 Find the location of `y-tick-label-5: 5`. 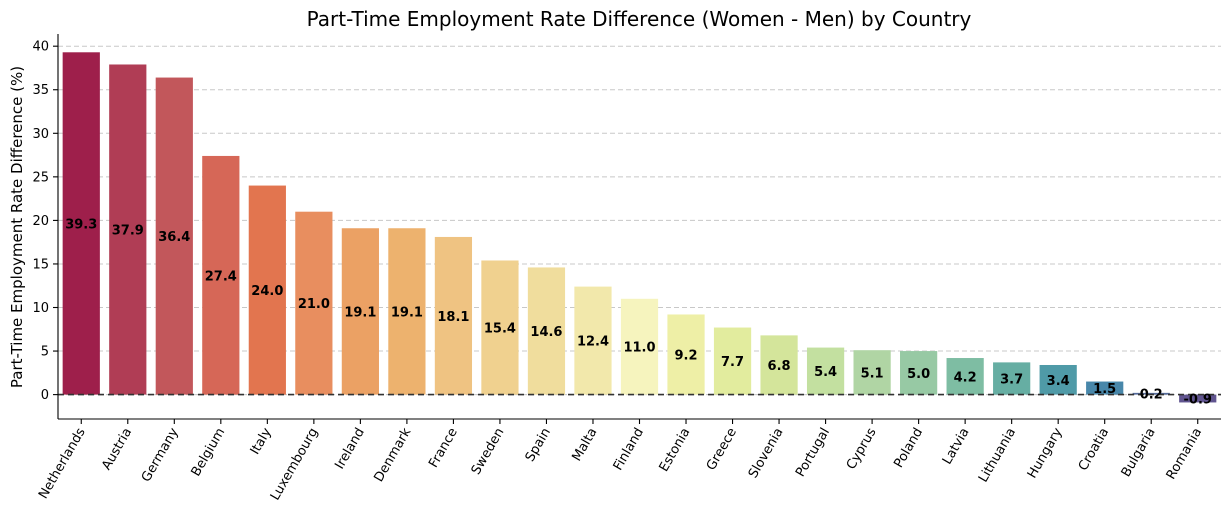

y-tick-label-5: 5 is located at coordinates (45, 352).